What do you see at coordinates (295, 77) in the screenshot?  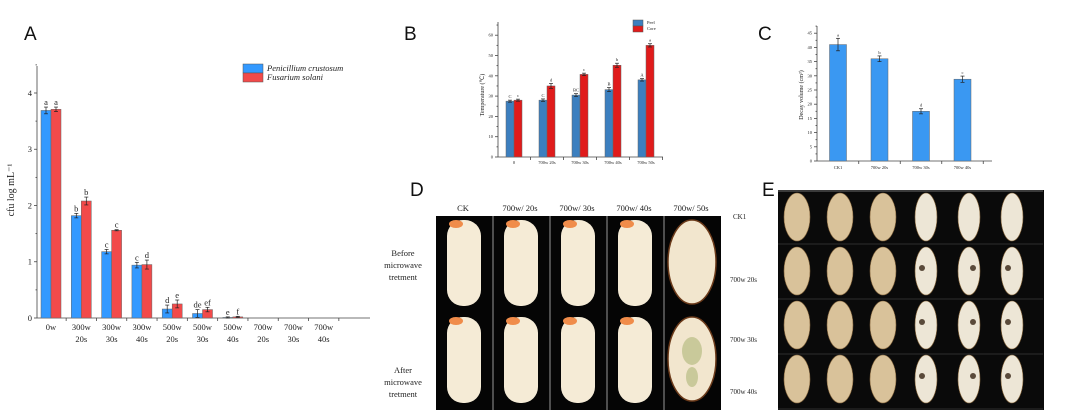 I see `legend-label: Fusarium solani` at bounding box center [295, 77].